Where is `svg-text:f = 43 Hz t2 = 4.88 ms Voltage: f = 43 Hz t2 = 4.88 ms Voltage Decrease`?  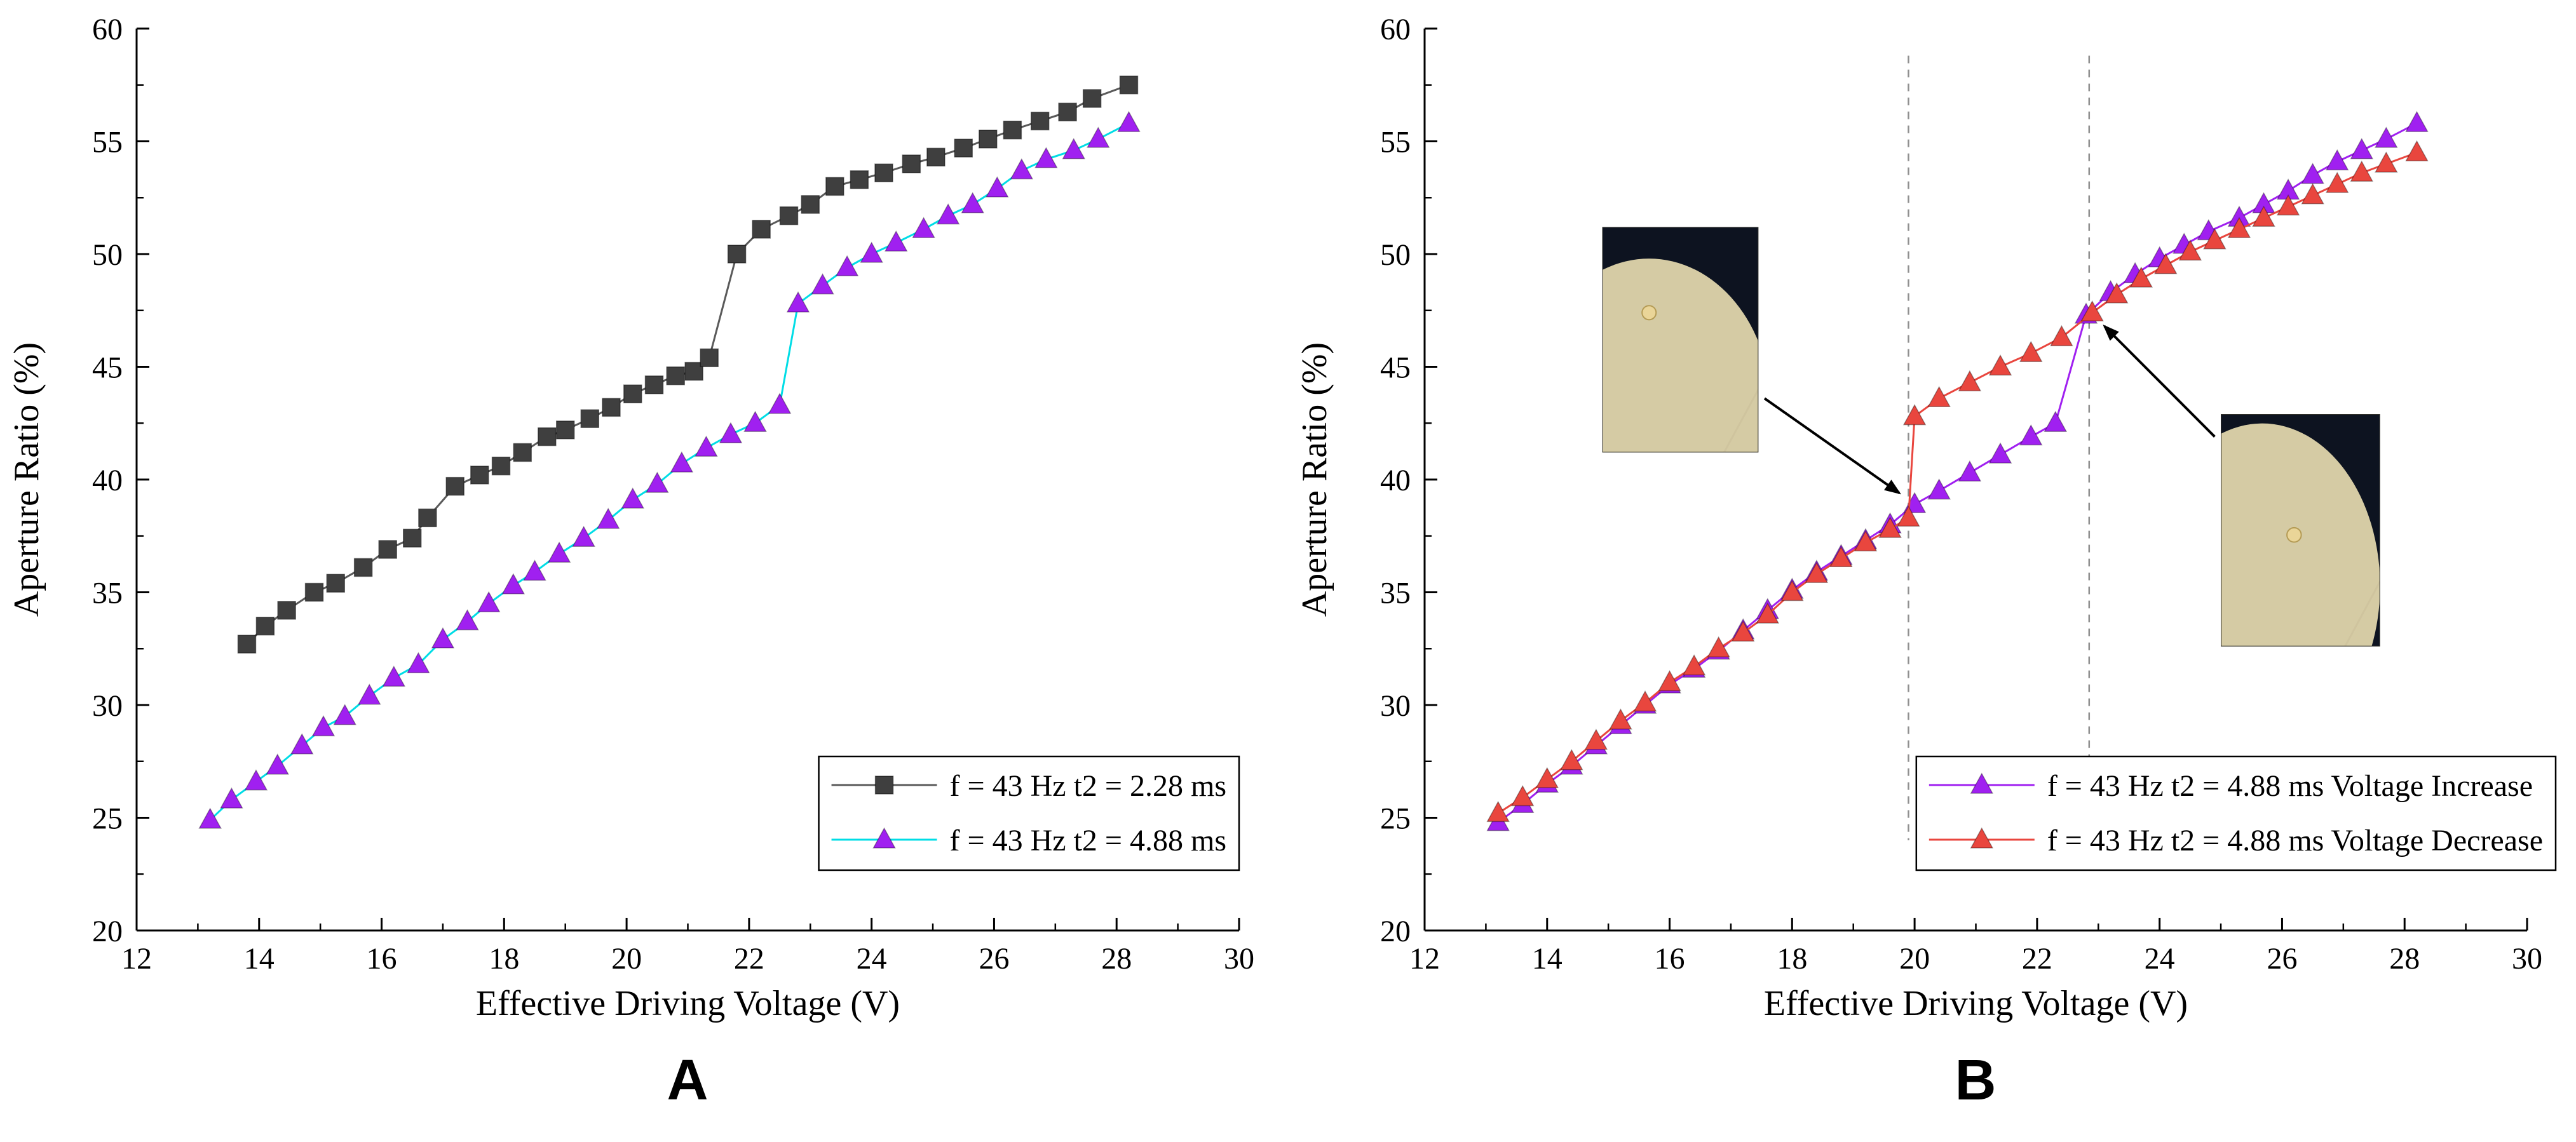
svg-text:f = 43 Hz t2 = 4.88 ms Voltage: f = 43 Hz t2 = 4.88 ms Voltage Decrease is located at coordinates (2295, 840).